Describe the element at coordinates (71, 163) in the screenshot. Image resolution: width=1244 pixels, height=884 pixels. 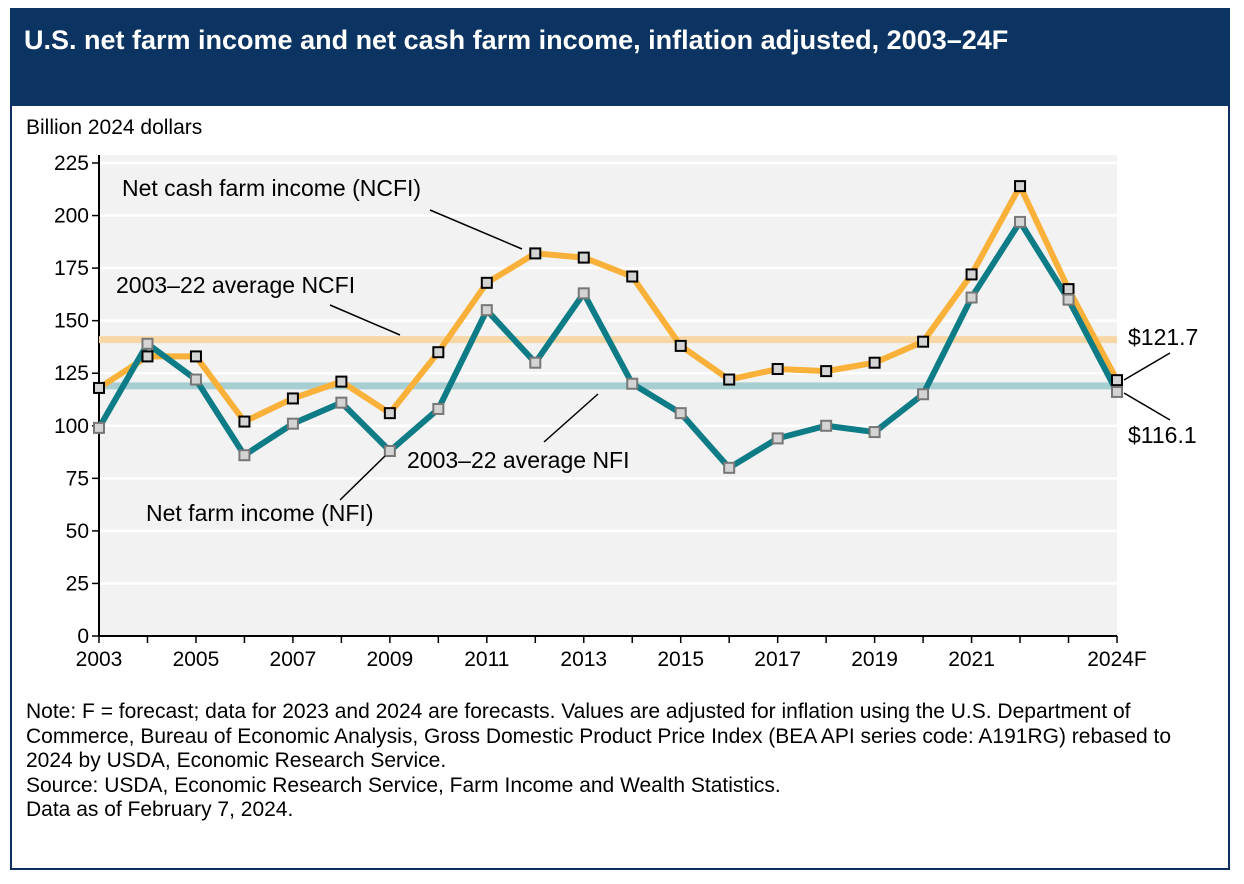
I see `y-tick-label: 225` at that location.